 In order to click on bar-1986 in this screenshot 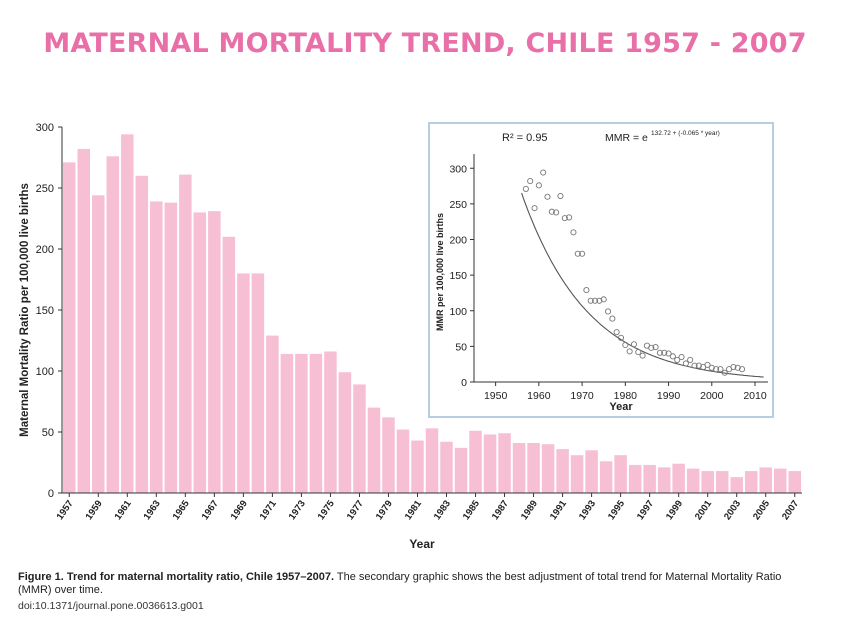, I will do `click(490, 463)`.